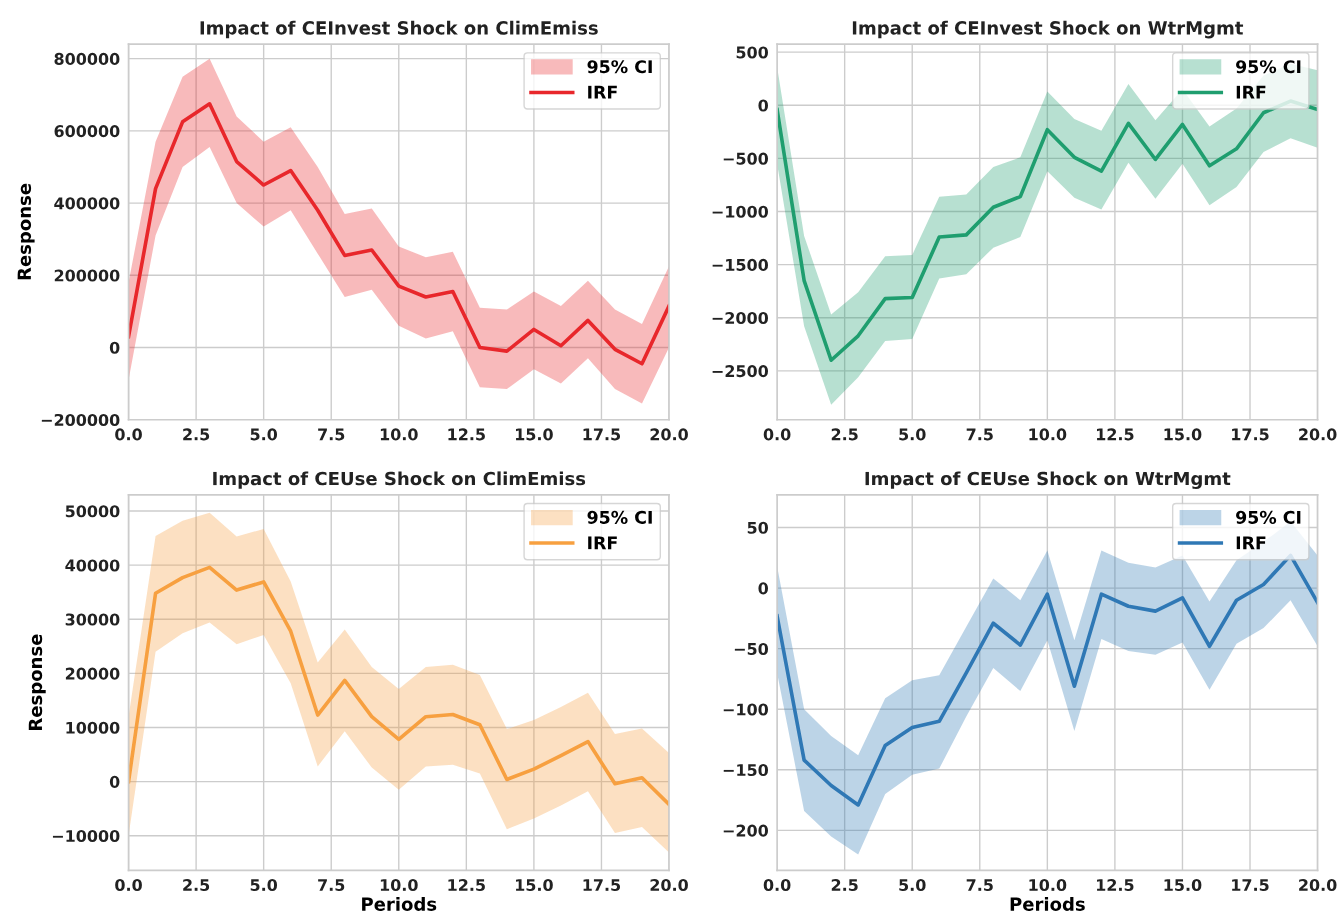 This screenshot has height=921, width=1339. Describe the element at coordinates (746, 158) in the screenshot. I see `y-tick-label: −500` at that location.